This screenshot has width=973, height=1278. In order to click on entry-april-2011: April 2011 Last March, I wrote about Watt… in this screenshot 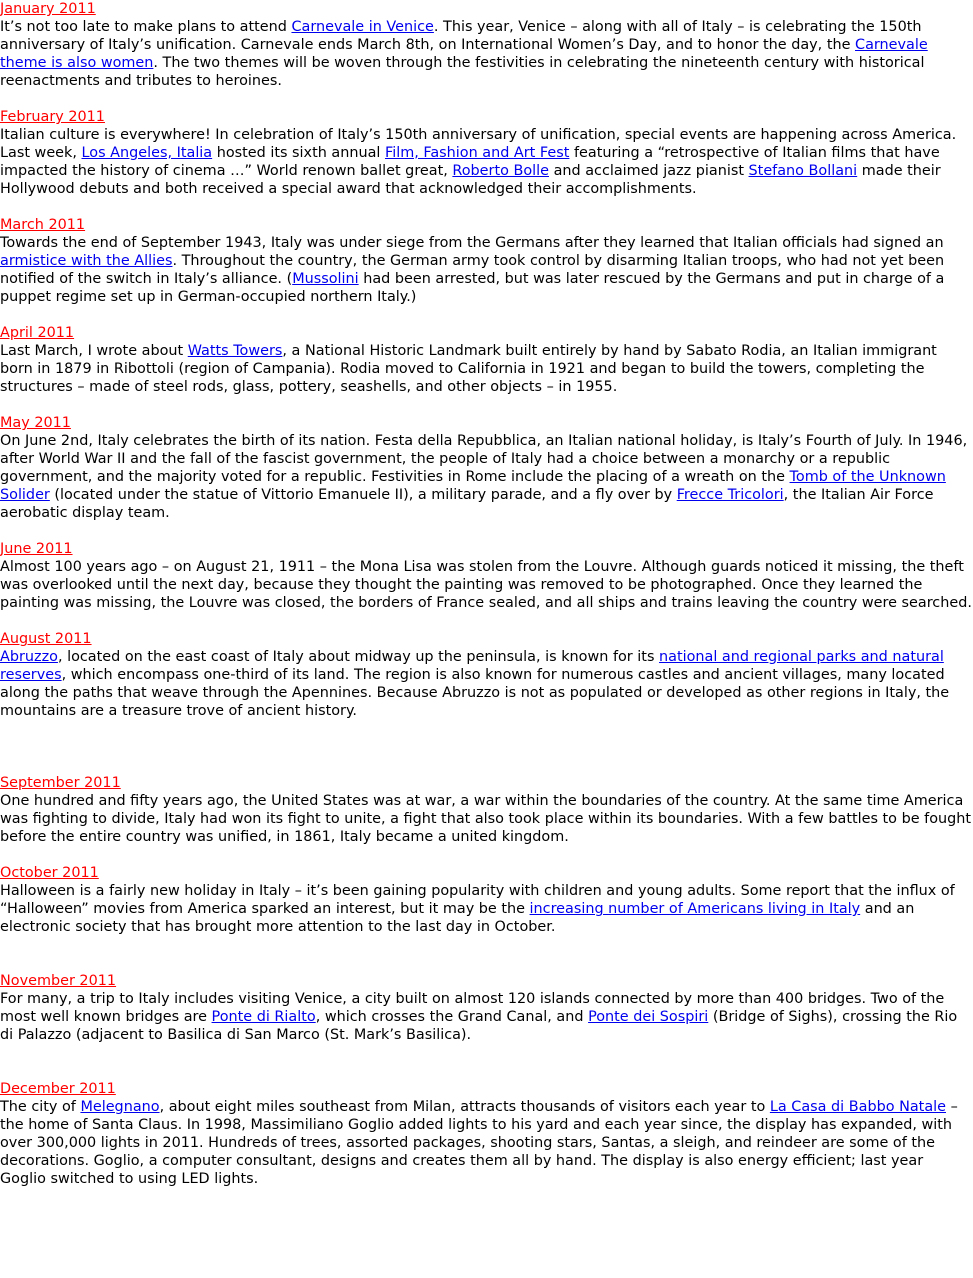, I will do `click(486, 360)`.